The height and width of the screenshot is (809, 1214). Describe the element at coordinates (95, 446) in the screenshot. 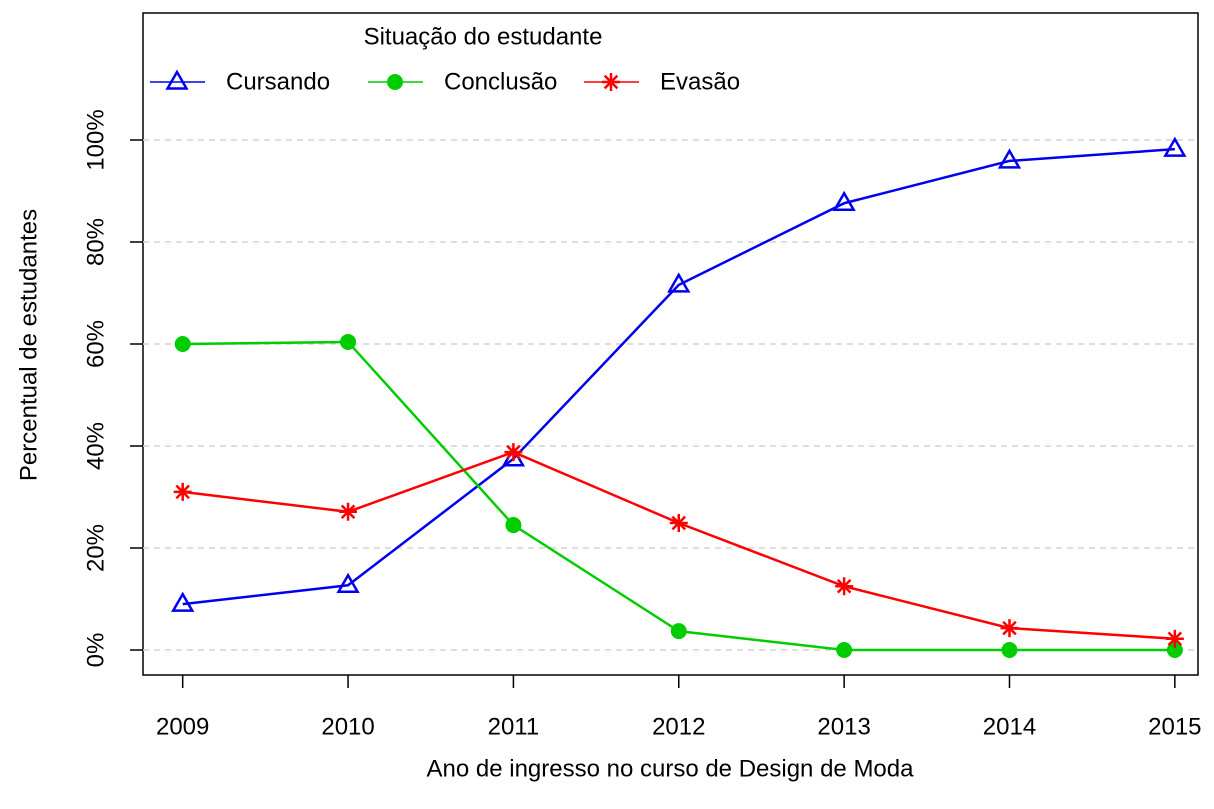

I see `y-tick-label: 40%` at that location.